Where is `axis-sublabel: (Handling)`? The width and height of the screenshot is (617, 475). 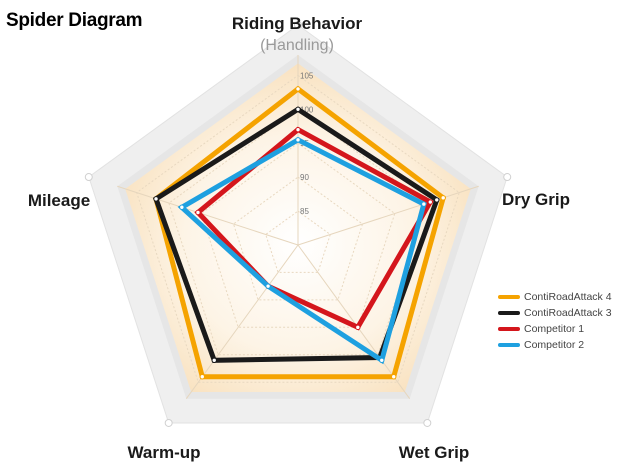
axis-sublabel: (Handling) is located at coordinates (297, 45).